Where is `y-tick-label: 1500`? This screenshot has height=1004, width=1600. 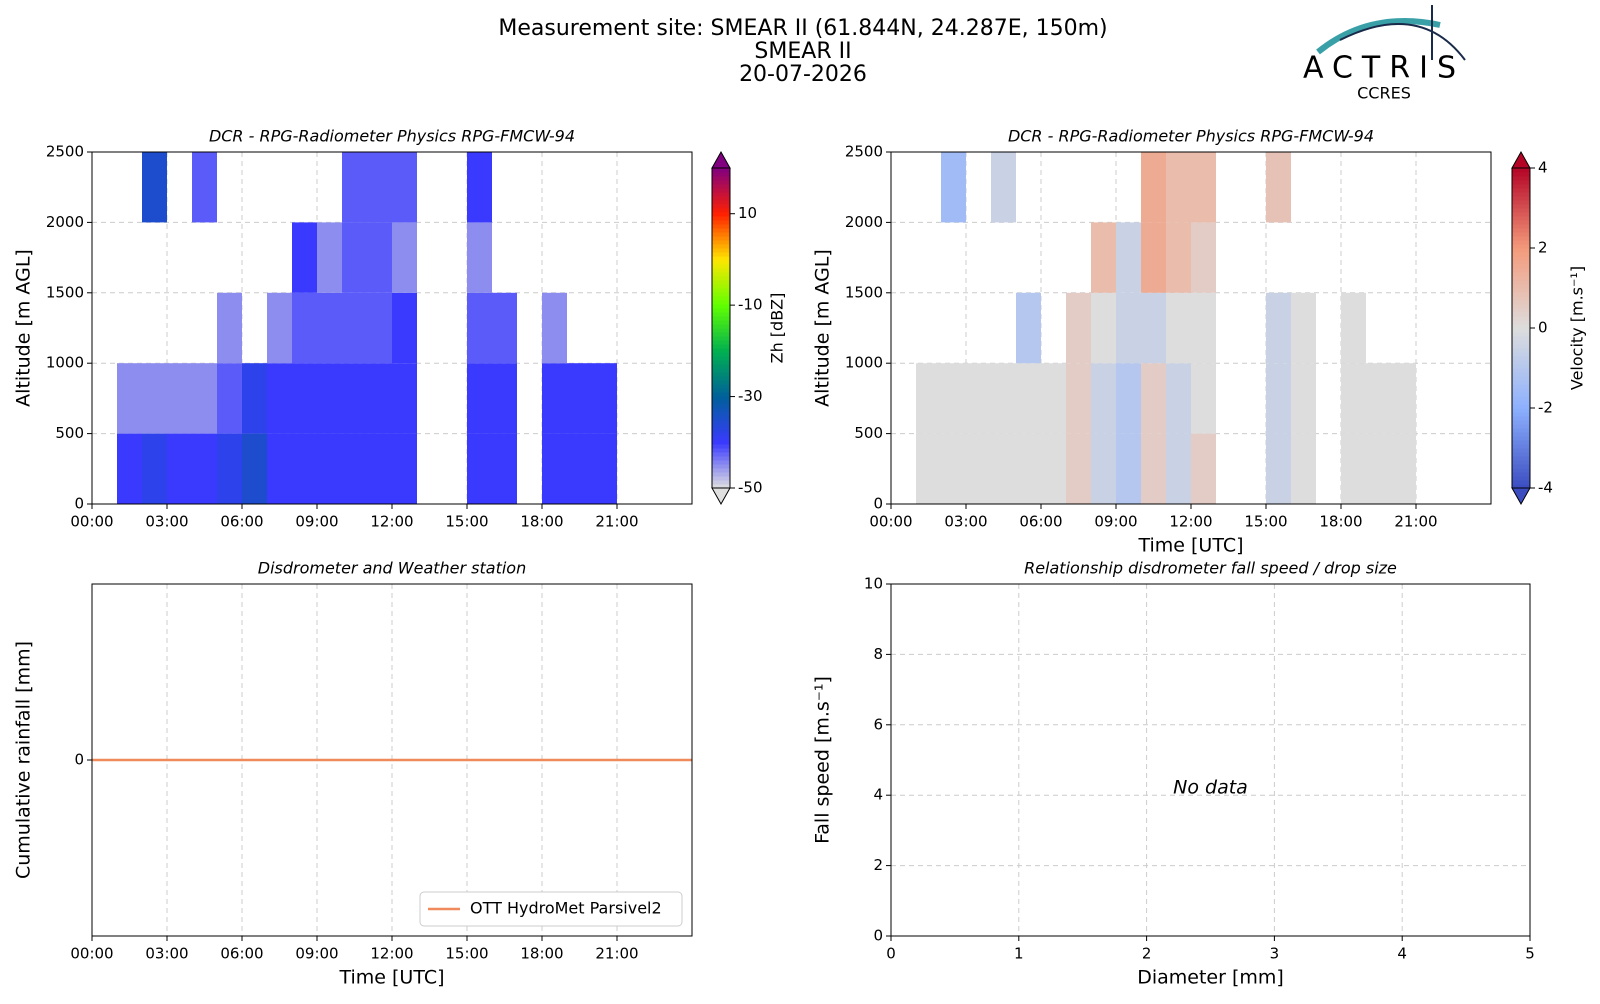
y-tick-label: 1500 is located at coordinates (65, 292).